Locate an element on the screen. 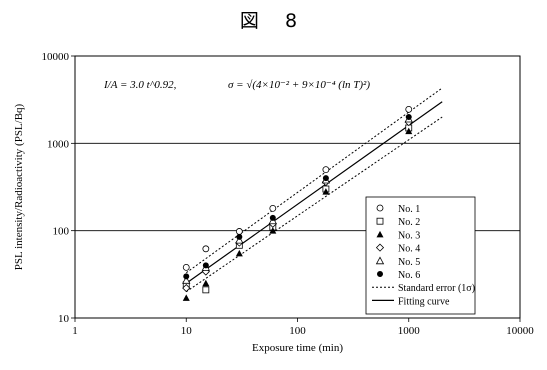 The width and height of the screenshot is (547, 370). x-axis-title: Exposure time (min) is located at coordinates (297, 348).